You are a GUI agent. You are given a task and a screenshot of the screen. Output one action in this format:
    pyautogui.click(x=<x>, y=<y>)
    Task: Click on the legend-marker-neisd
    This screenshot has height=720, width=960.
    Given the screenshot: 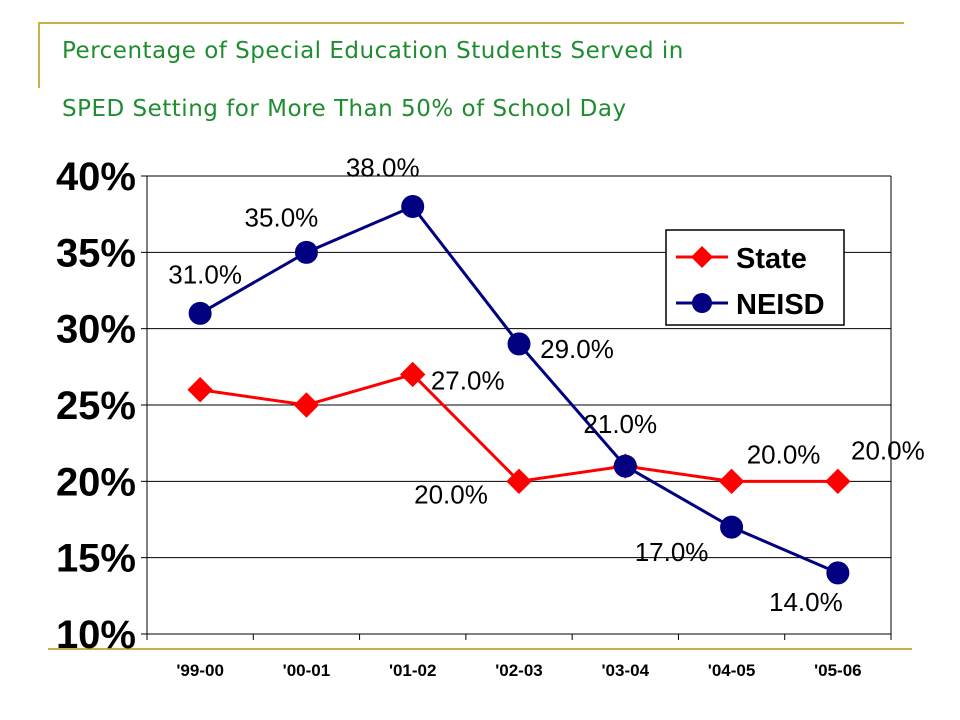 What is the action you would take?
    pyautogui.click(x=702, y=303)
    